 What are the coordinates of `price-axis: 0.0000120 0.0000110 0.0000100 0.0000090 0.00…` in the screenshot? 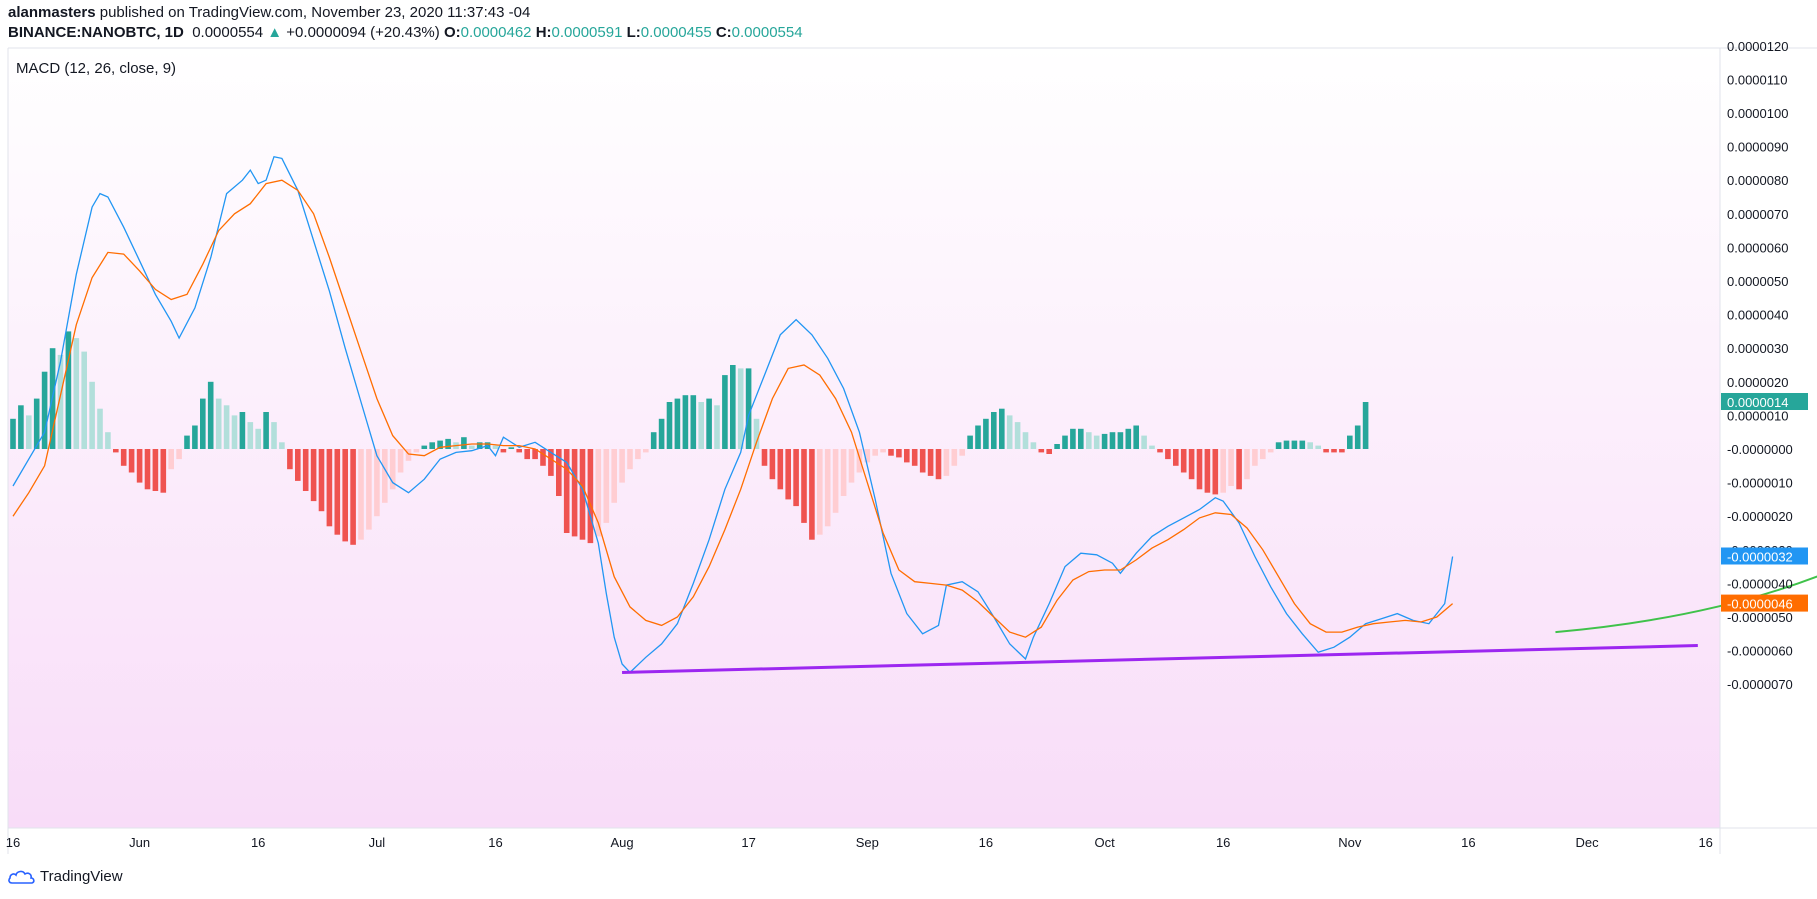 It's located at (1760, 365).